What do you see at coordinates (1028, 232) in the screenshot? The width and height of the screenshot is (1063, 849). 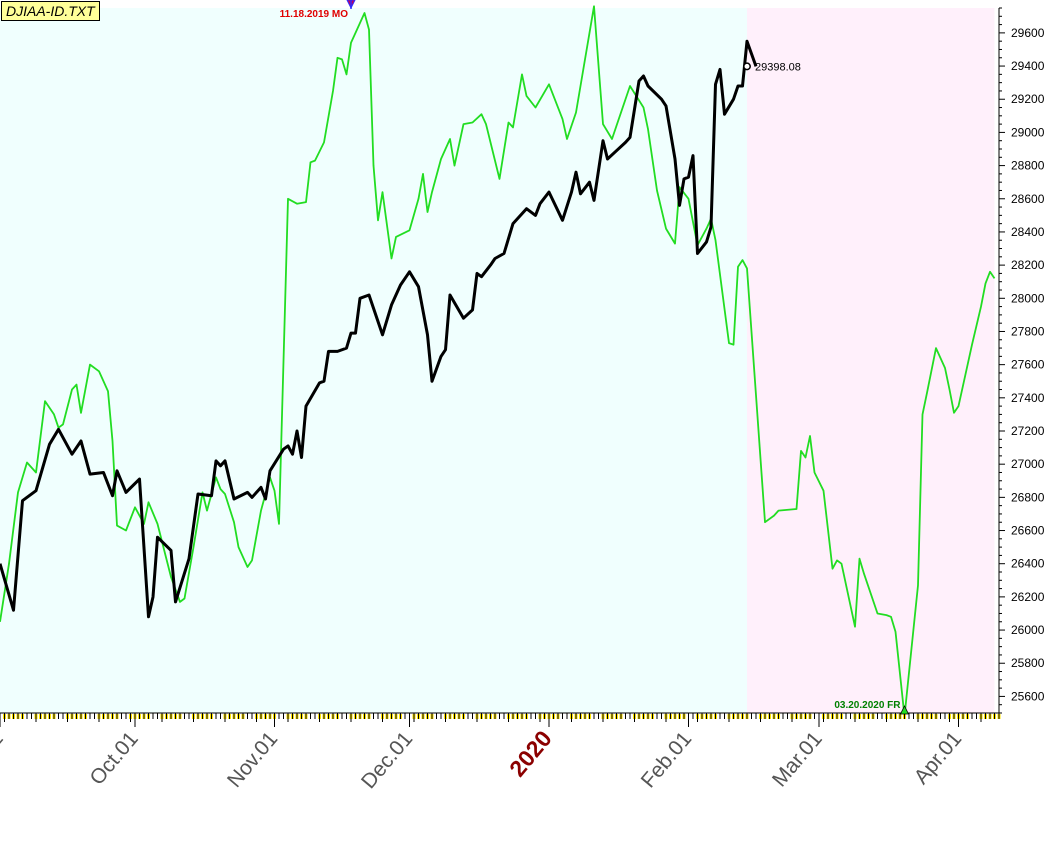 I see `y-tick-label: 28400` at bounding box center [1028, 232].